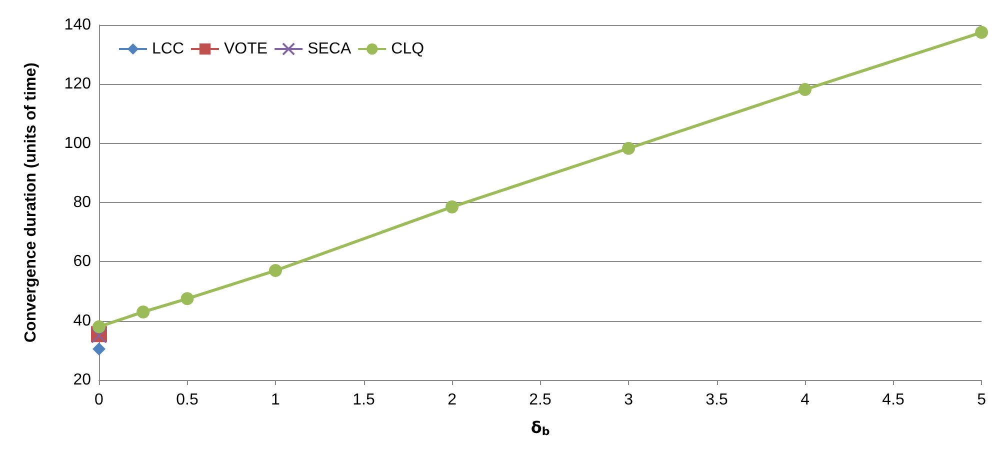  What do you see at coordinates (78, 25) in the screenshot?
I see `y-tick-label: 140` at bounding box center [78, 25].